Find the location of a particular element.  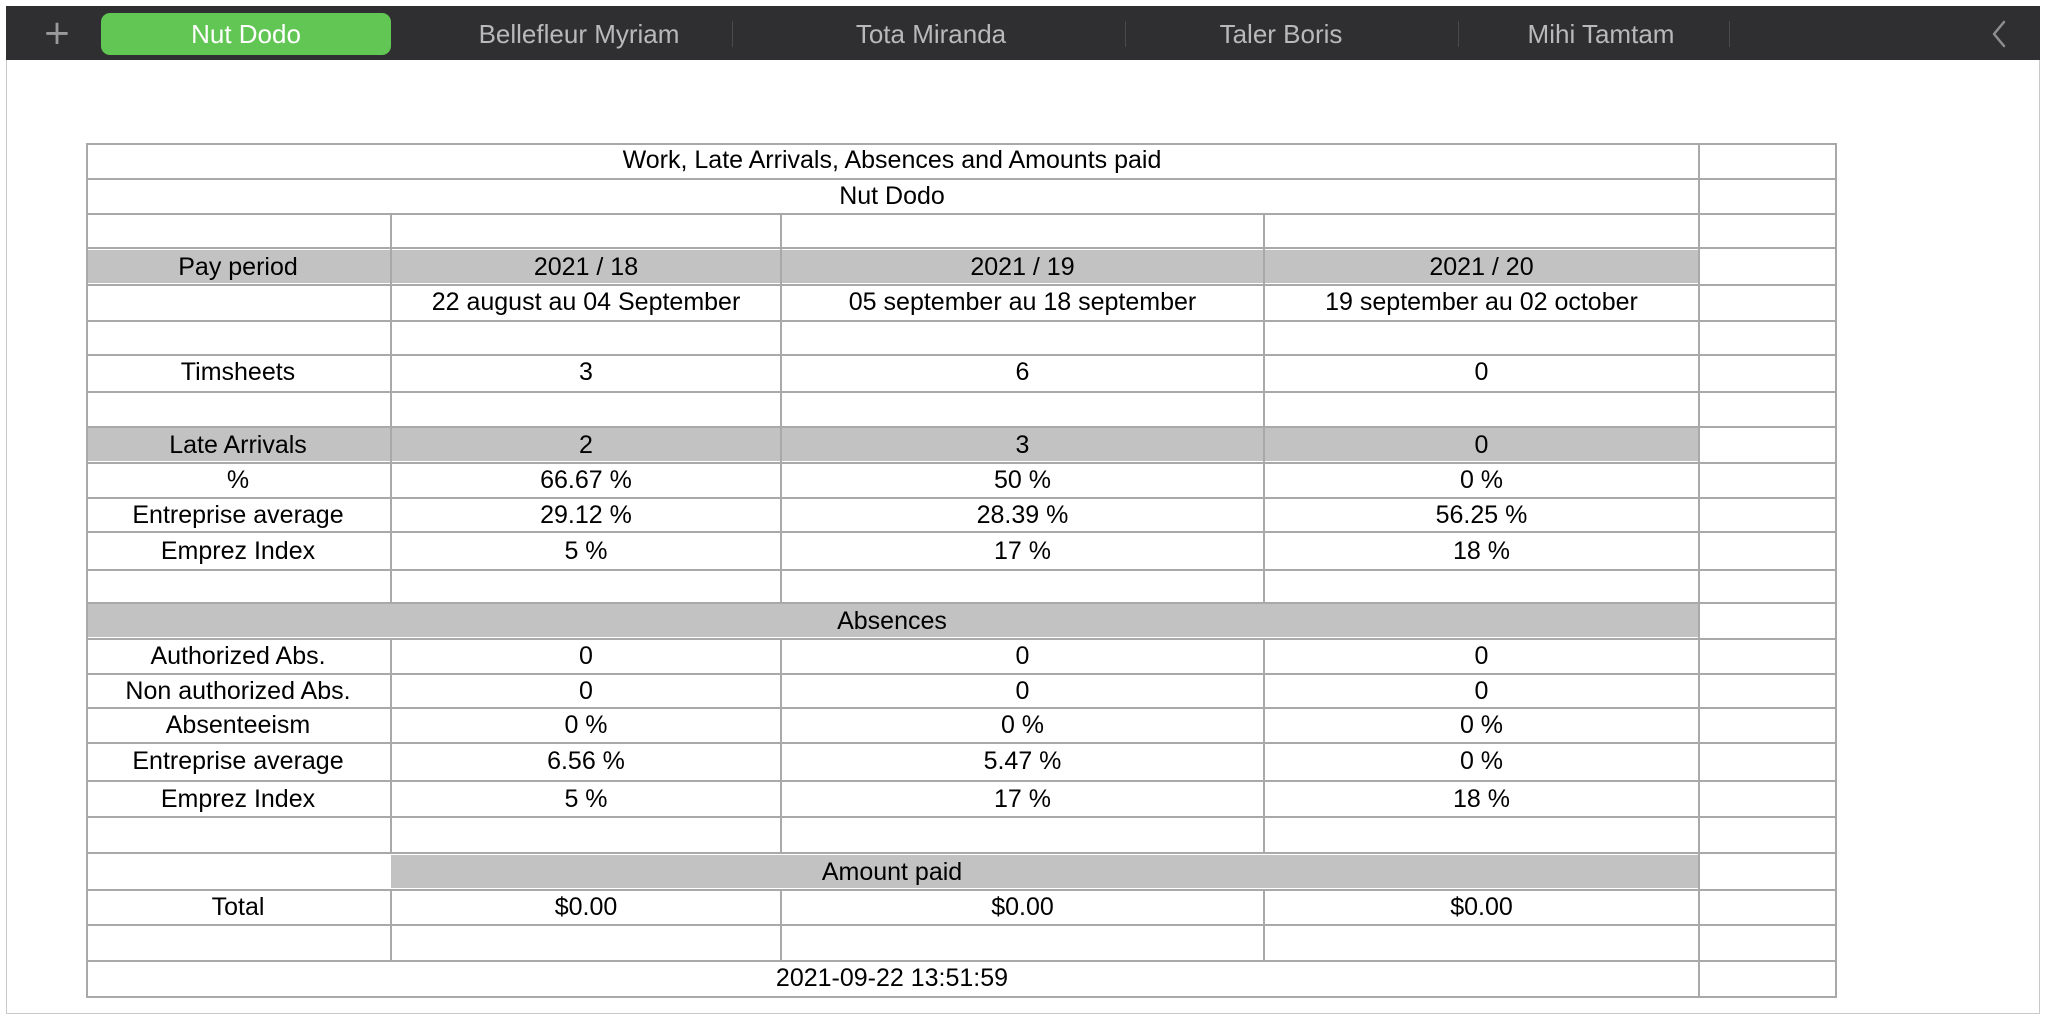

late-index-value: 17 % is located at coordinates (1022, 551).